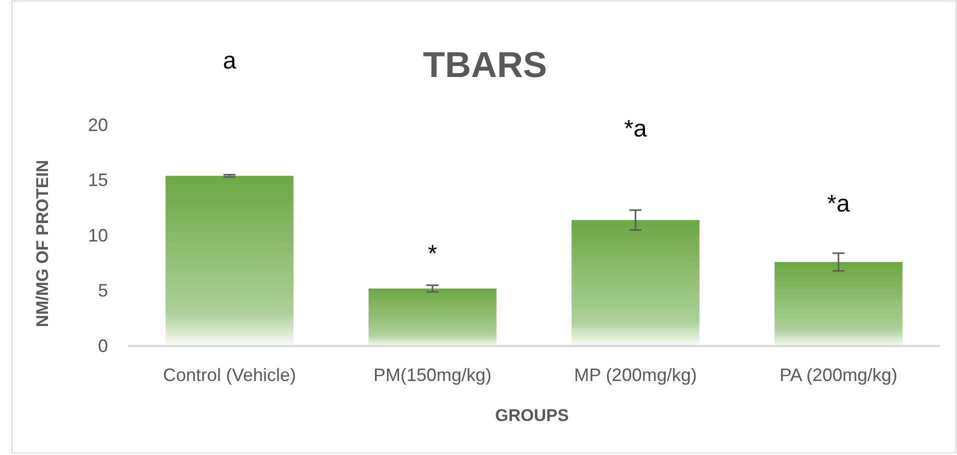 This screenshot has height=455, width=957. Describe the element at coordinates (635, 374) in the screenshot. I see `x-tick-label: MP (200mg/kg)` at that location.